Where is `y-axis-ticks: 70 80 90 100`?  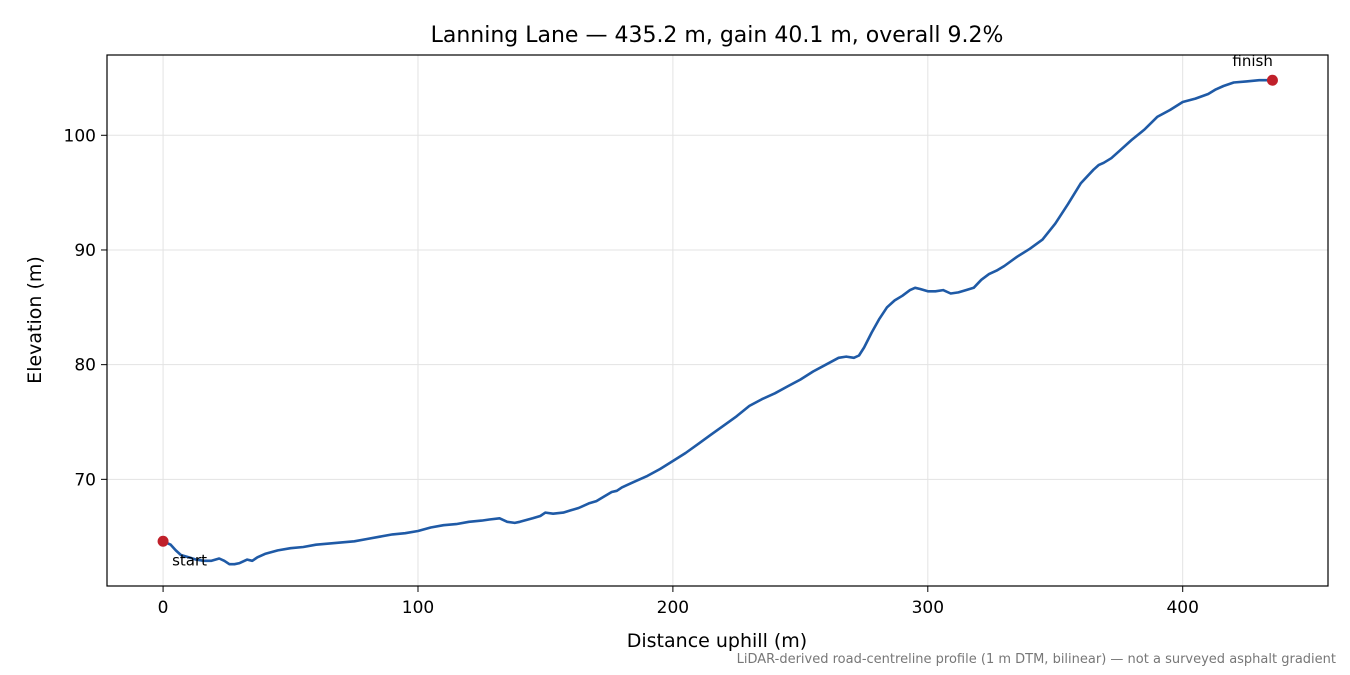
y-axis-ticks: 70 80 90 100 is located at coordinates (85, 308).